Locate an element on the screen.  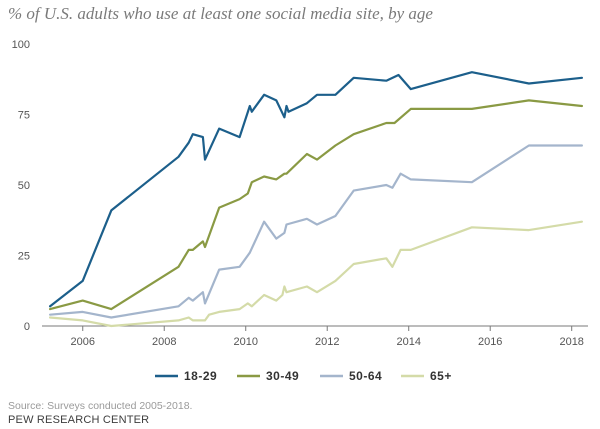
y-tick-label: 50 is located at coordinates (24, 186).